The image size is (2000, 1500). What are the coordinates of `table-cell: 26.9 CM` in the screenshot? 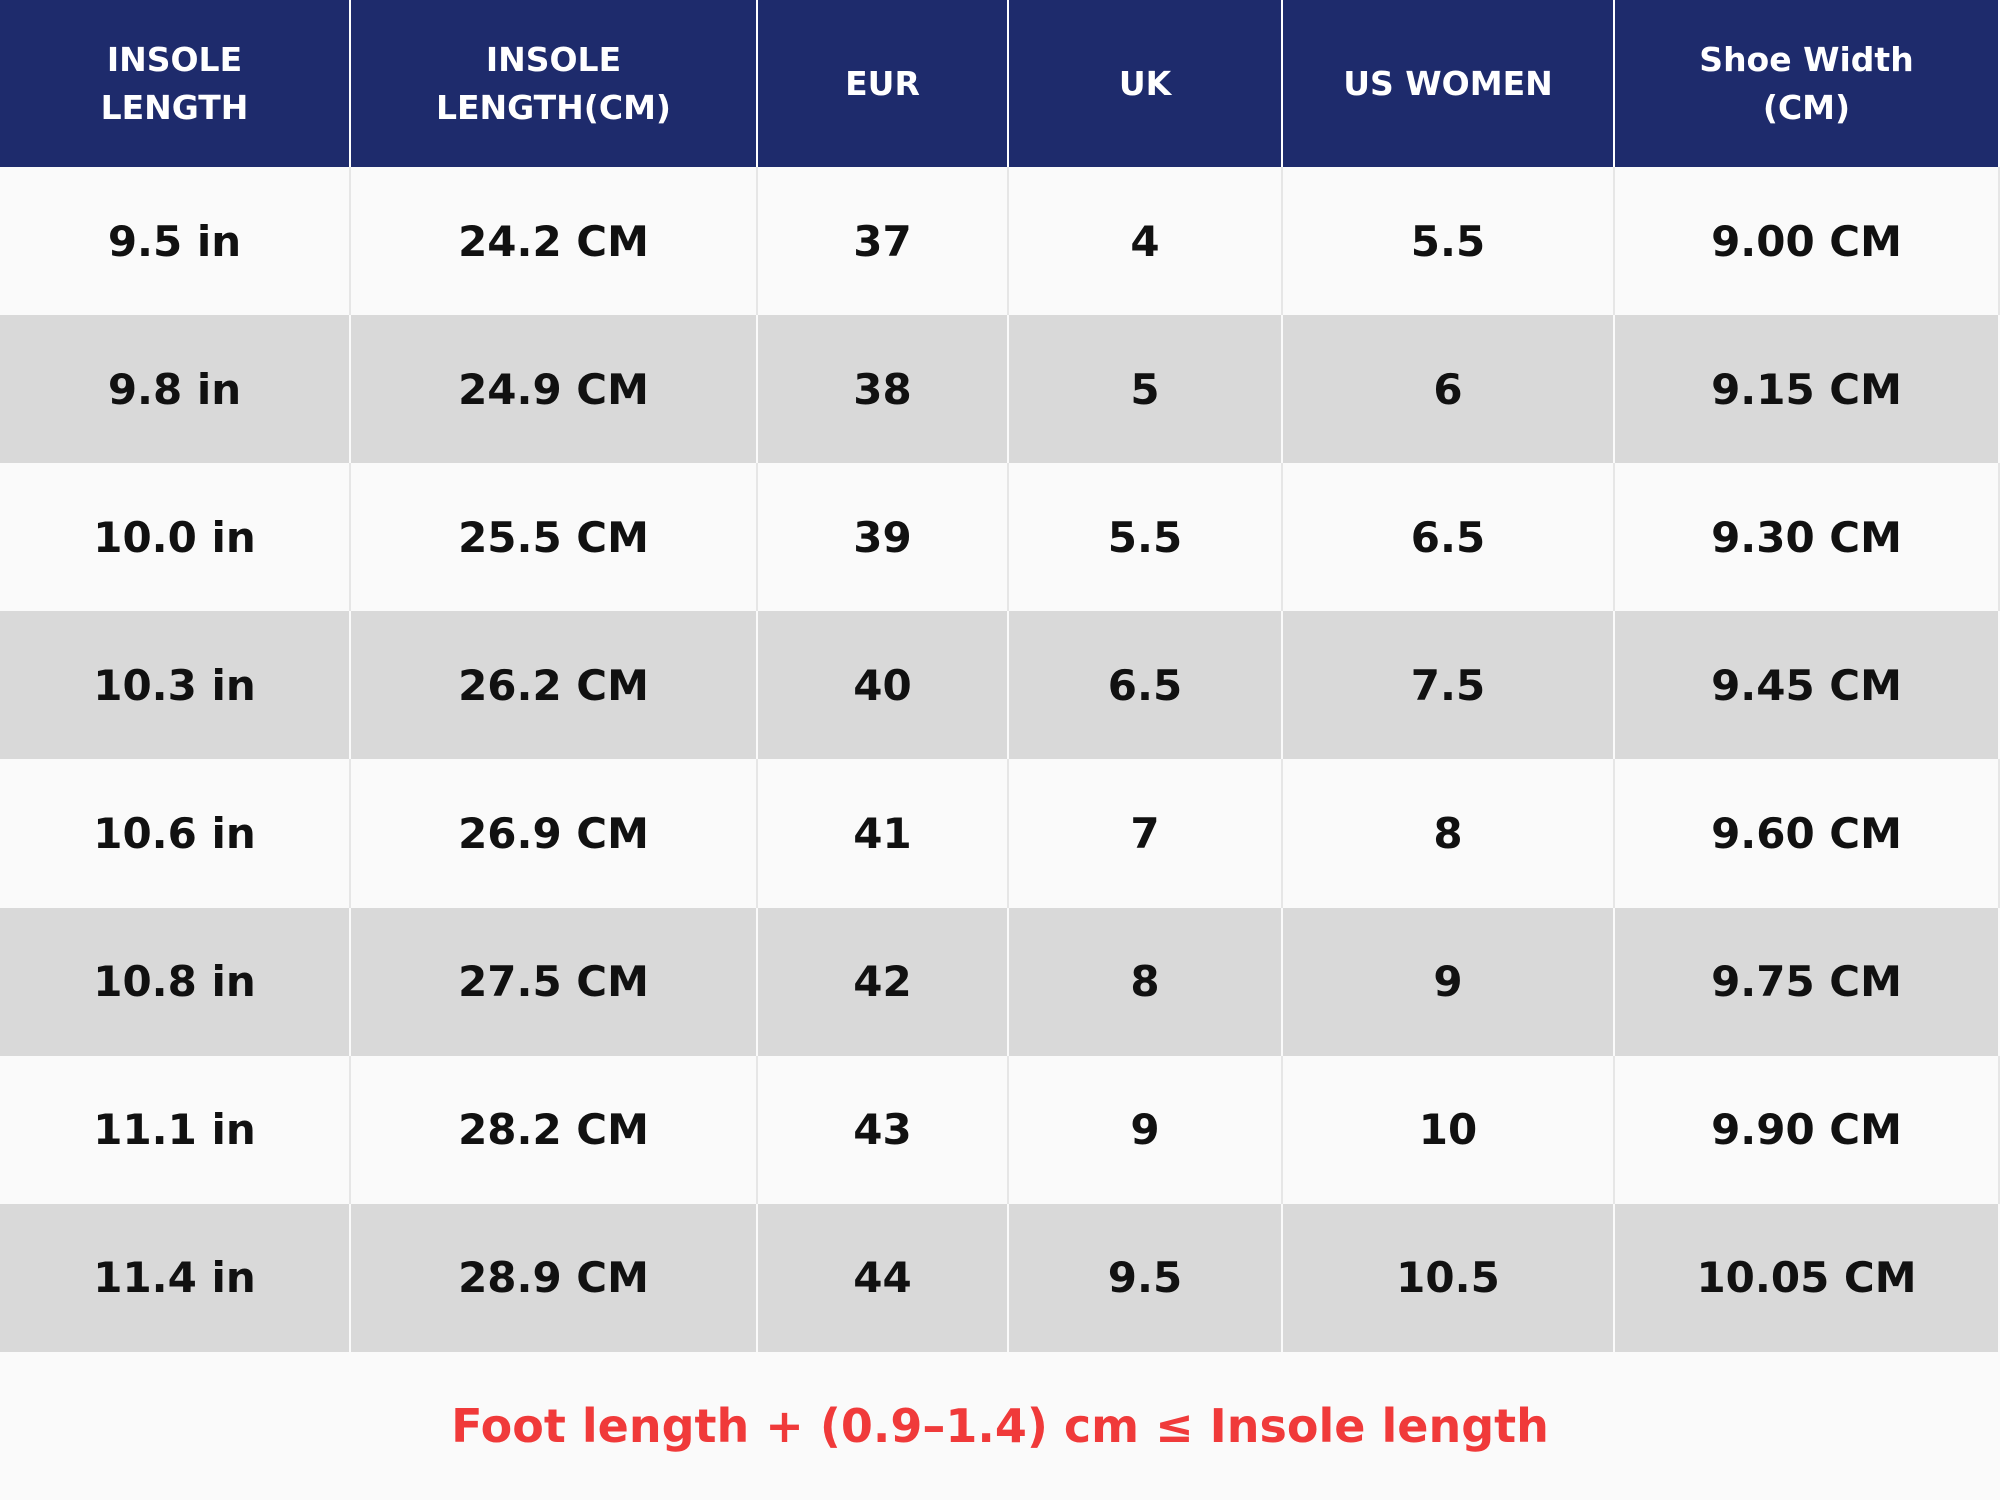 It's located at (554, 833).